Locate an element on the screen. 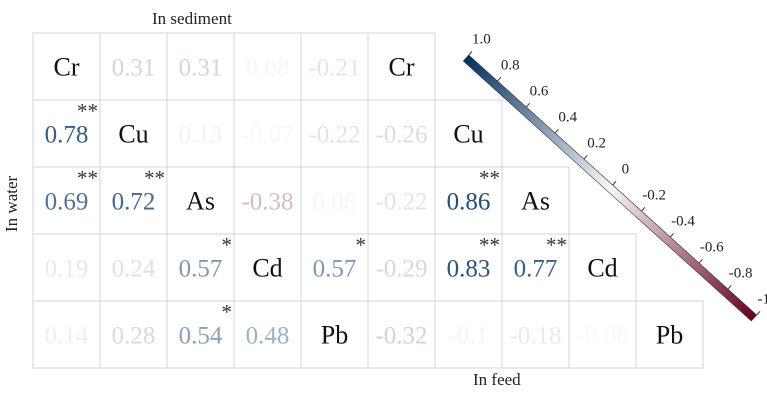 The image size is (767, 396). water-cell: 0.54* is located at coordinates (205, 325).